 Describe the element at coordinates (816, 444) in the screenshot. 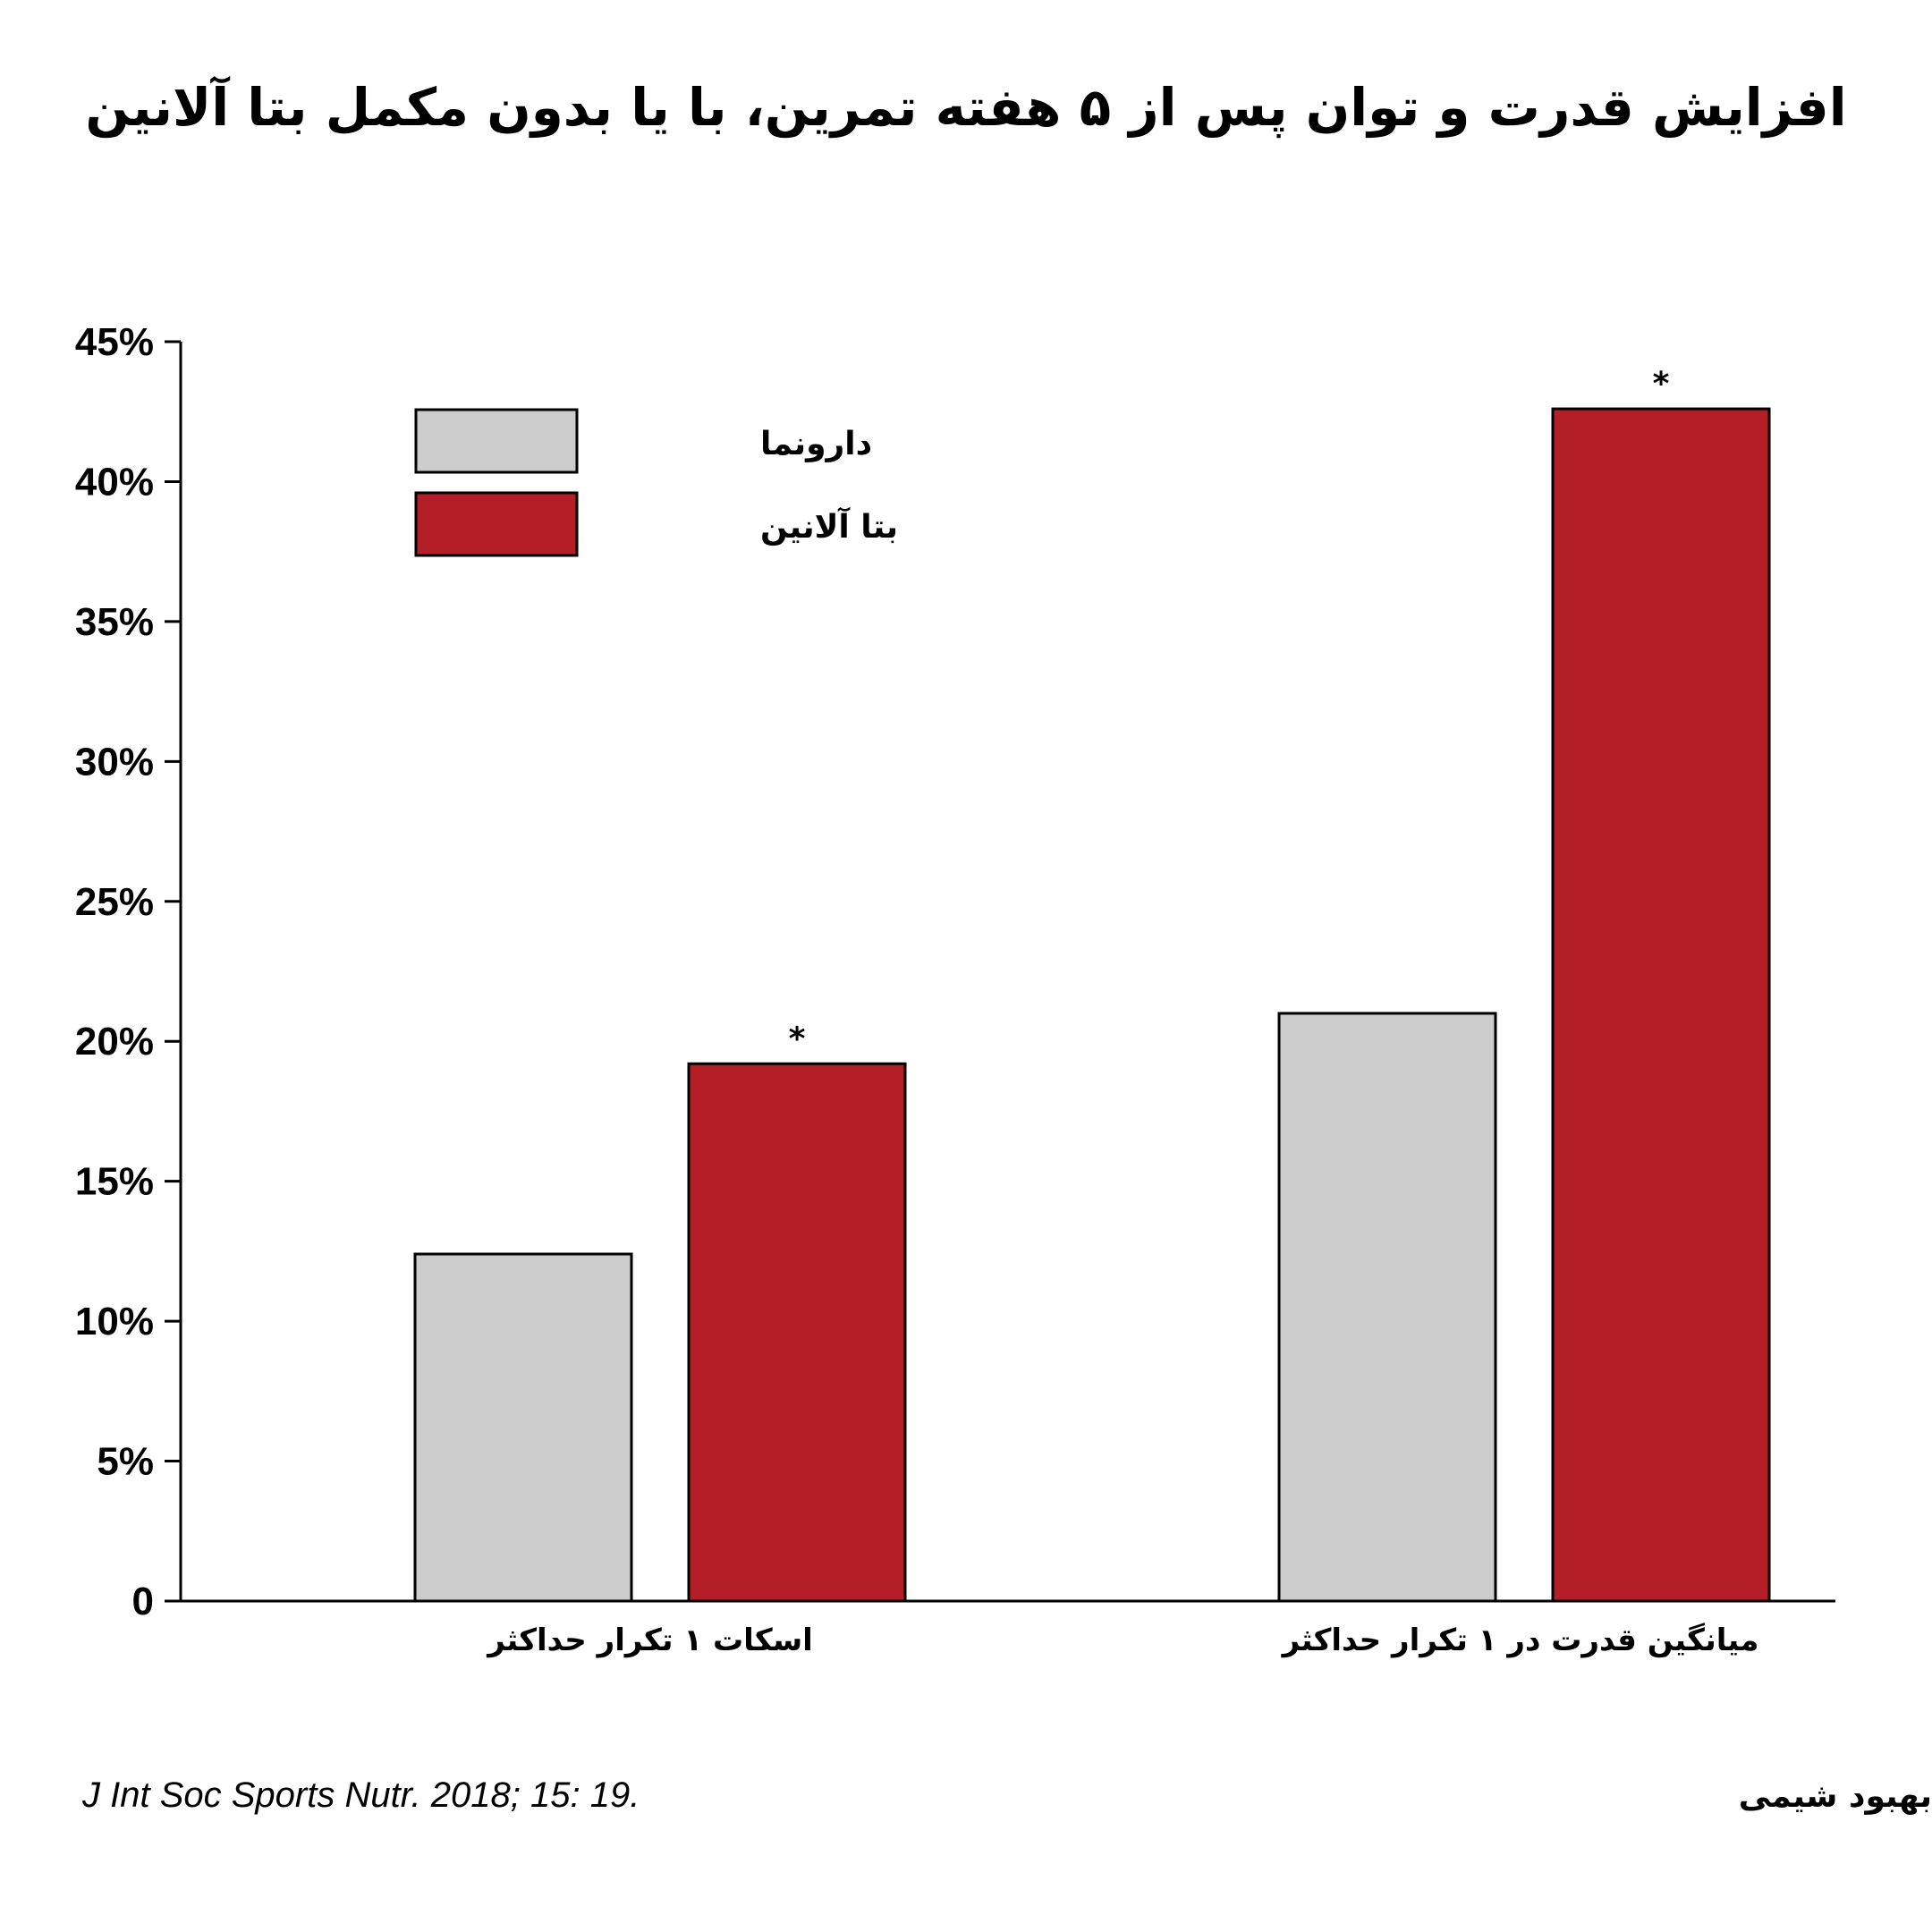

I see `legend-label: دارونما` at that location.